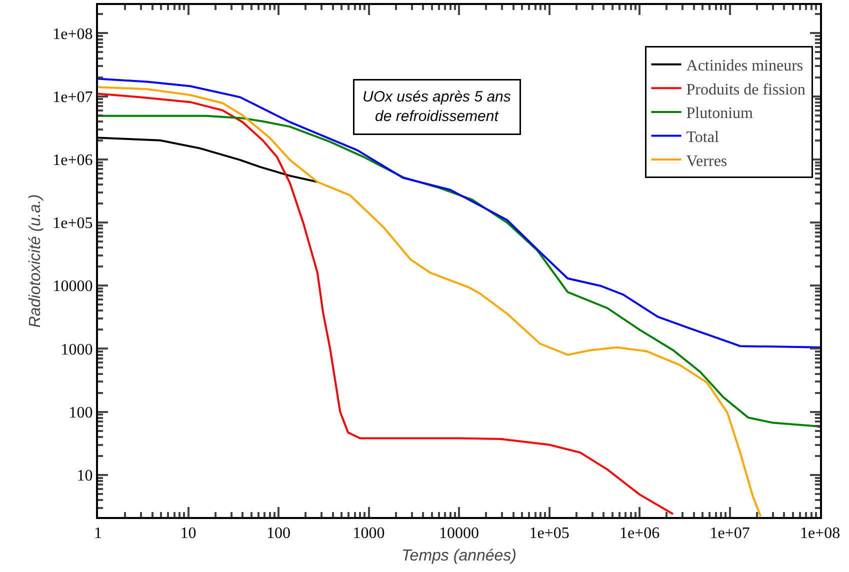  I want to click on legend-label: Verres, so click(707, 161).